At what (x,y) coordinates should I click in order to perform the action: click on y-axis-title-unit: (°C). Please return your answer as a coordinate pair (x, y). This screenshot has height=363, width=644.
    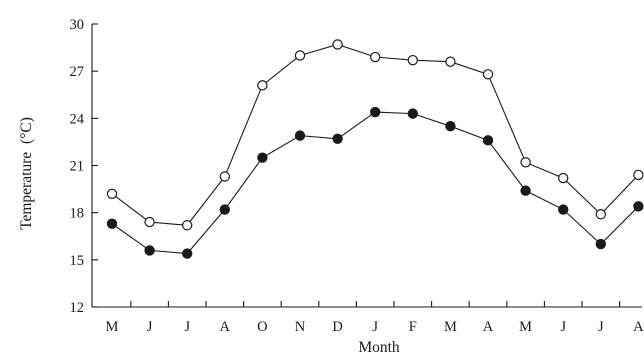
    Looking at the image, I should click on (26, 130).